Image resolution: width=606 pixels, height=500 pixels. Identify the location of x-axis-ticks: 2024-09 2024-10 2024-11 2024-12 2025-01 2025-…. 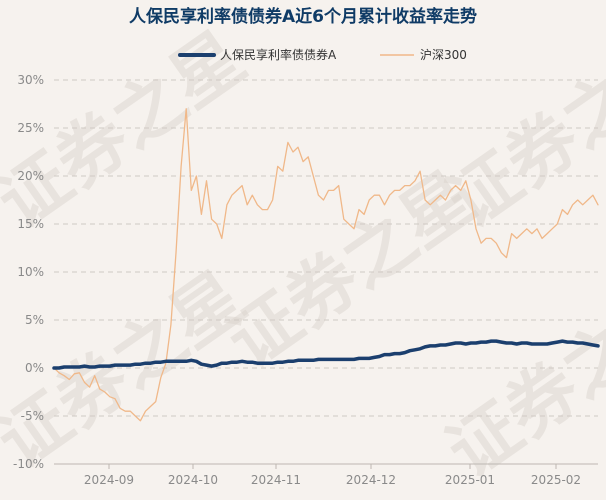
(332, 475).